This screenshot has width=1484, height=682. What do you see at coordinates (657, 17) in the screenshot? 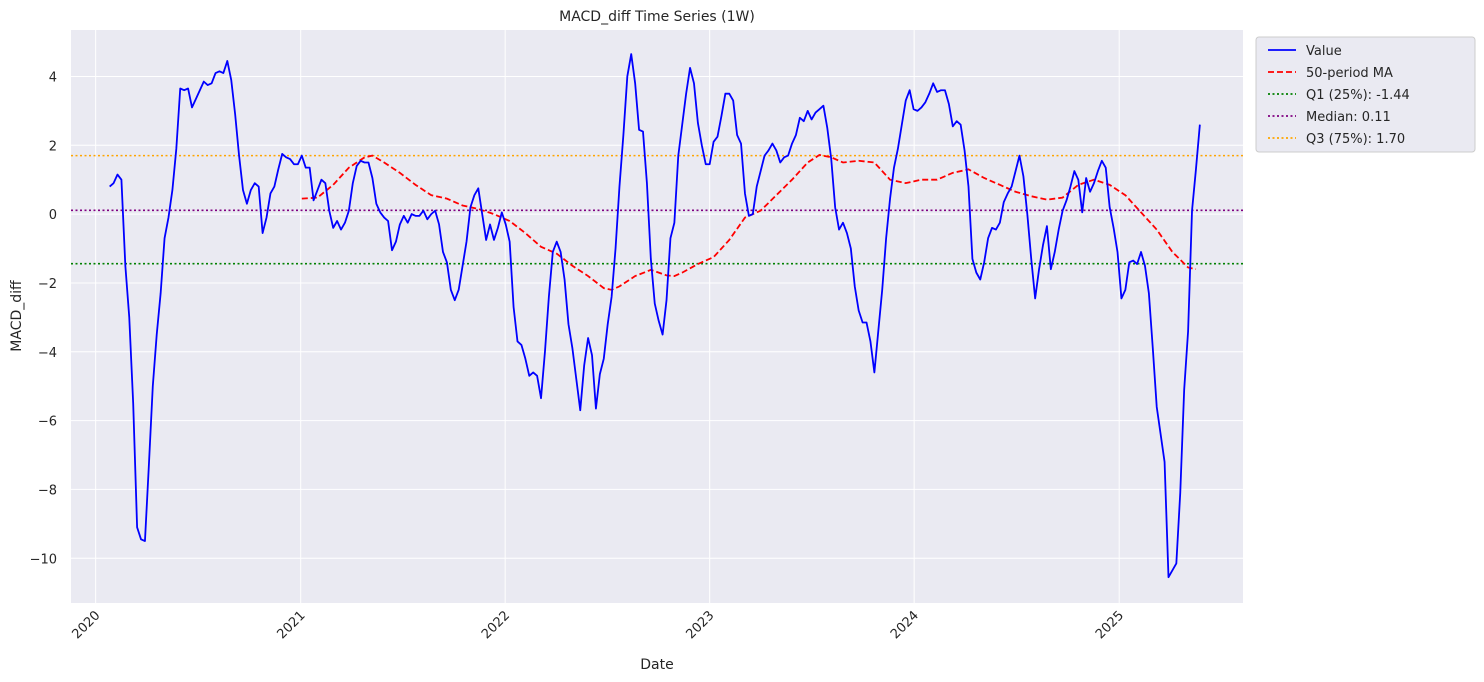
I see `chart-title: MACD_diff Time Series (1W)` at bounding box center [657, 17].